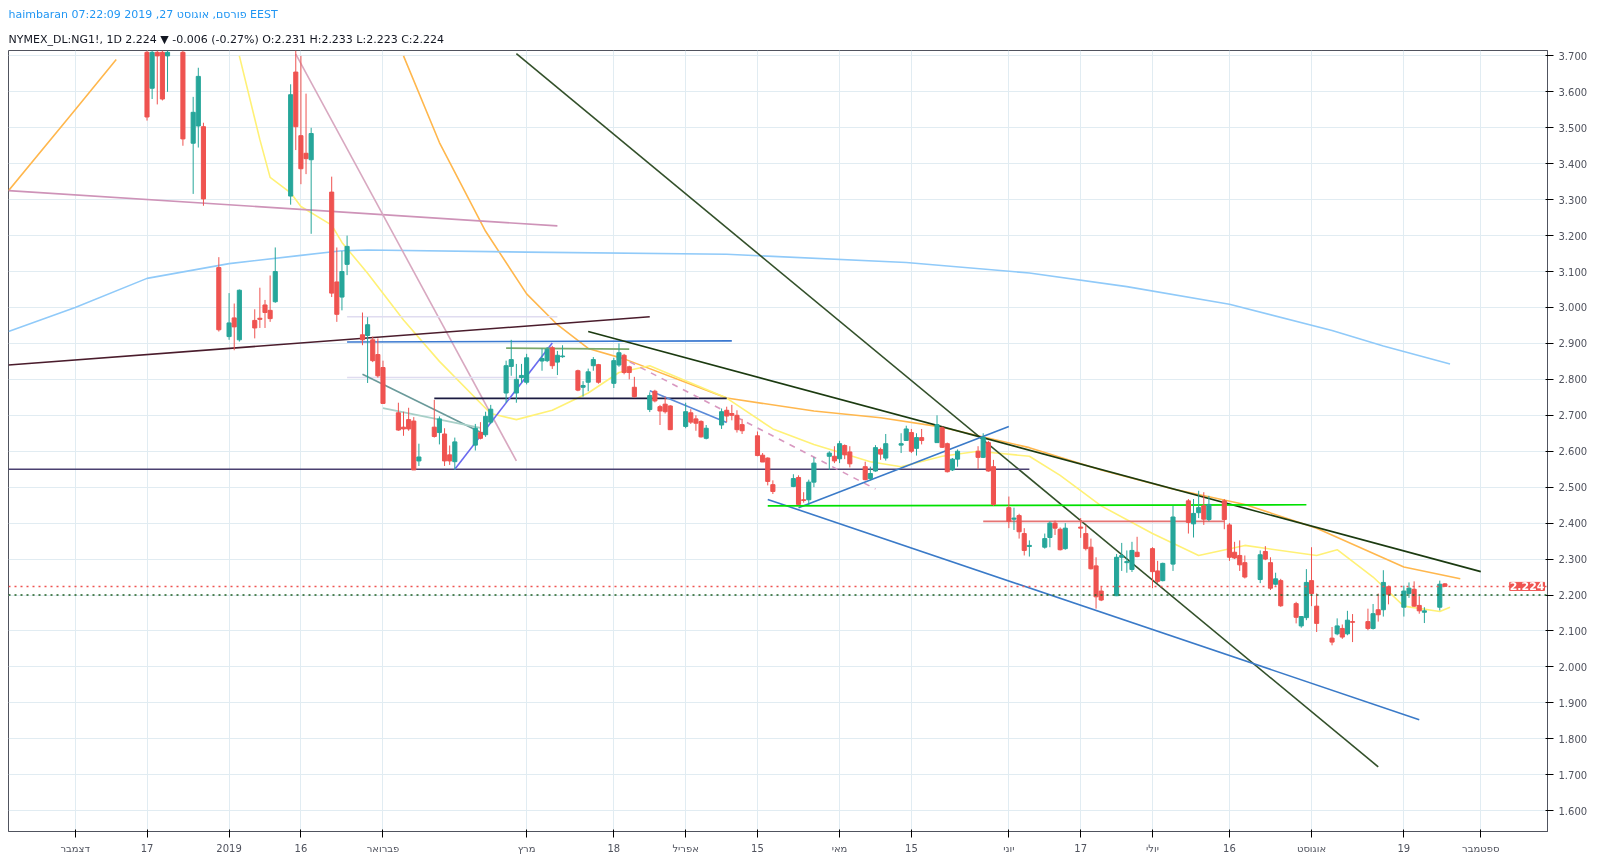  I want to click on y-tick-label: 2.600, so click(1573, 452).